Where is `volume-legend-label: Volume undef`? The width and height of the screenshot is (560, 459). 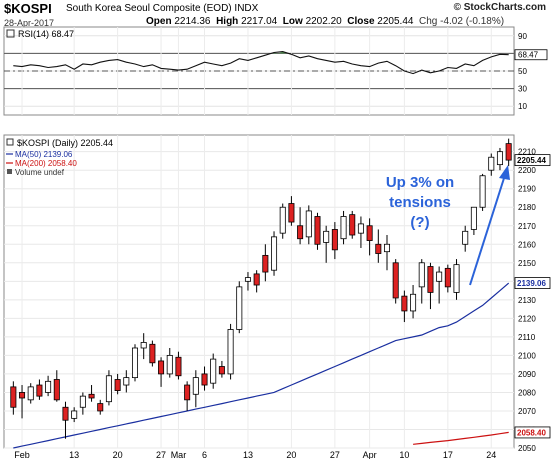 volume-legend-label: Volume undef is located at coordinates (40, 172).